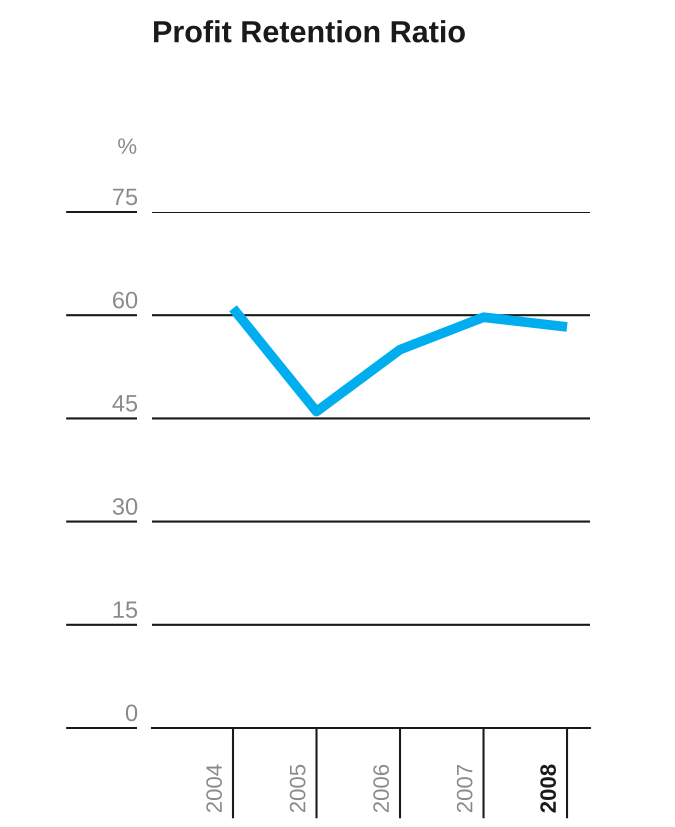  Describe the element at coordinates (126, 610) in the screenshot. I see `y-tick-label: 15` at that location.